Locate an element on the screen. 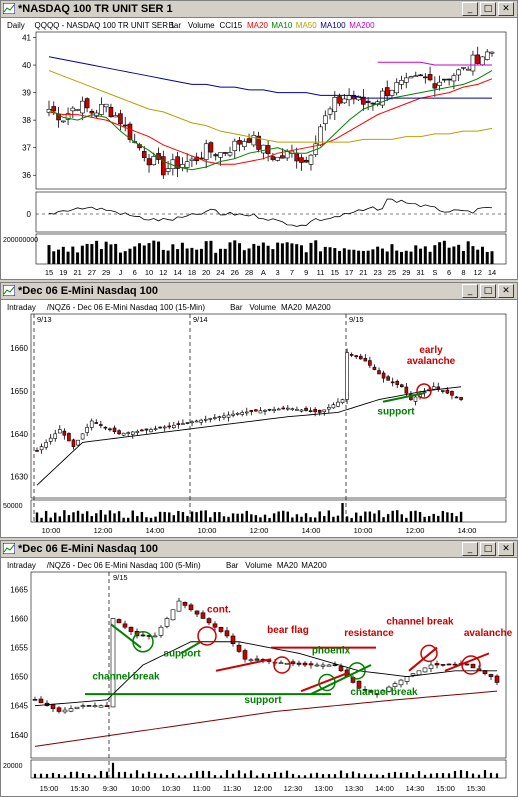  window-titlebar: *NASDAQ 100 TR UNIT SER 1 _ □ ✕ is located at coordinates (259, 9).